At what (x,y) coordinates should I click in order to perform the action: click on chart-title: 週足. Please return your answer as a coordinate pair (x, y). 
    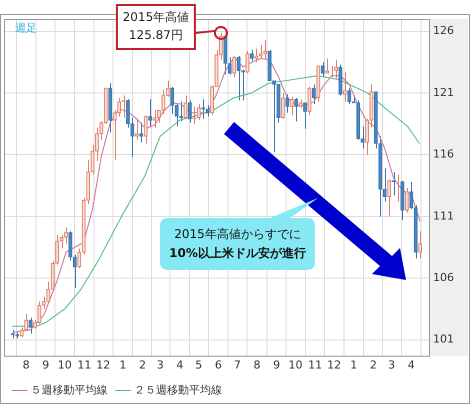
    Looking at the image, I should click on (26, 27).